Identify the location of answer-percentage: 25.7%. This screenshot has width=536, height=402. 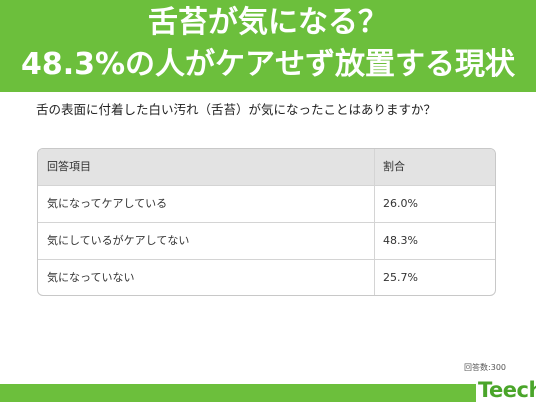
(400, 277).